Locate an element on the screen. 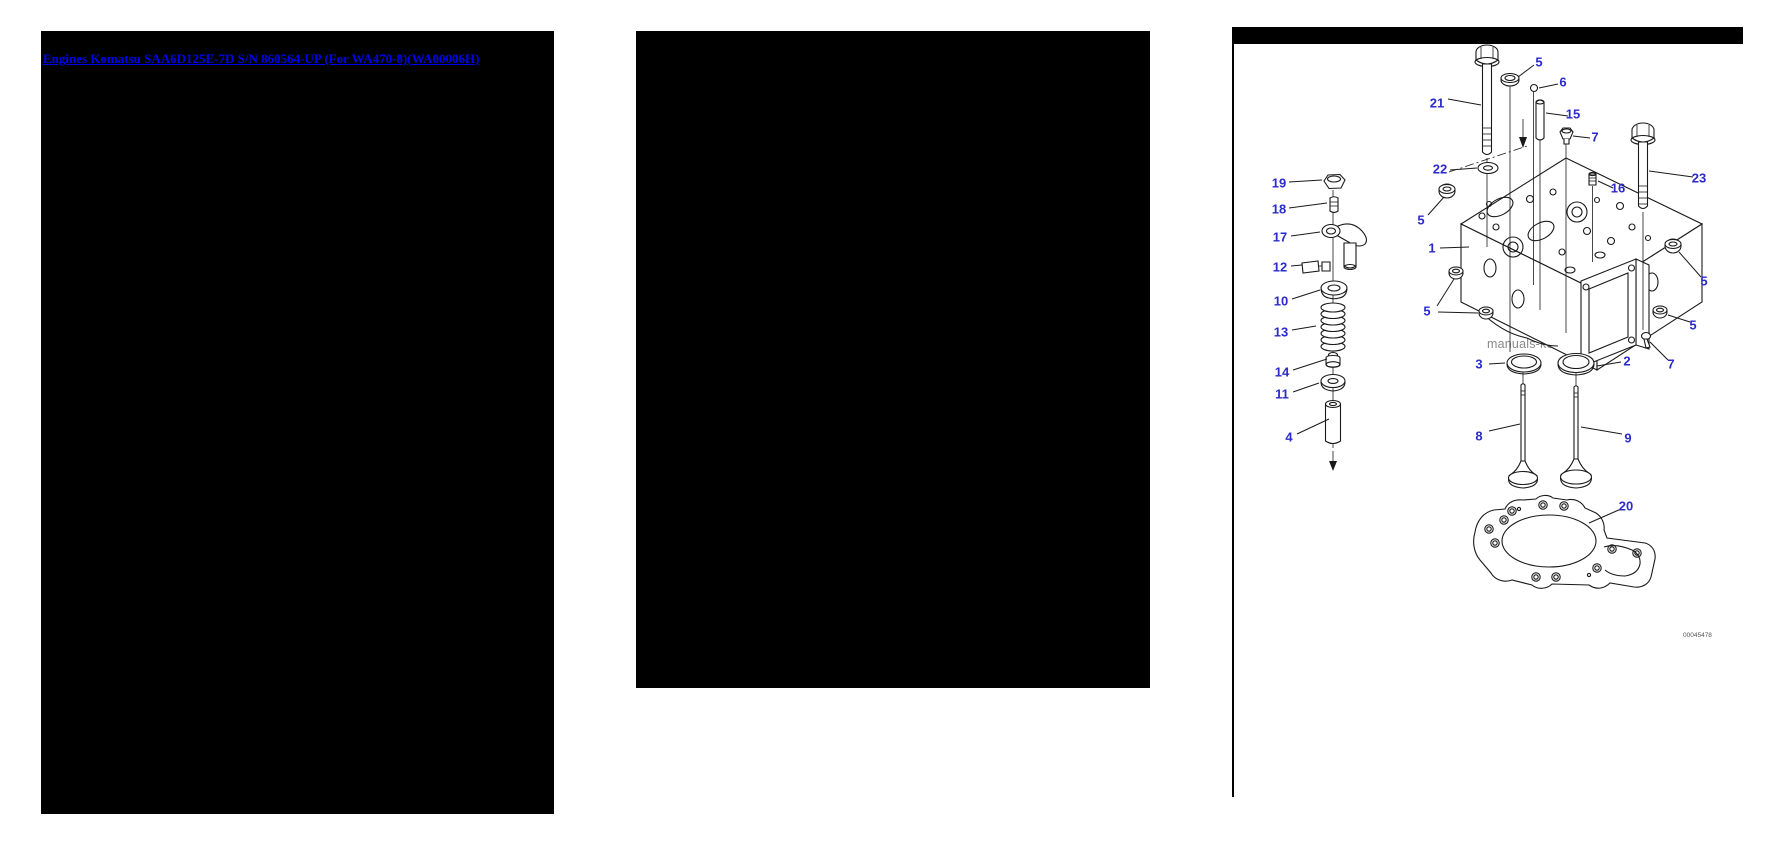 The image size is (1785, 842). callout-12: 12 is located at coordinates (1280, 267).